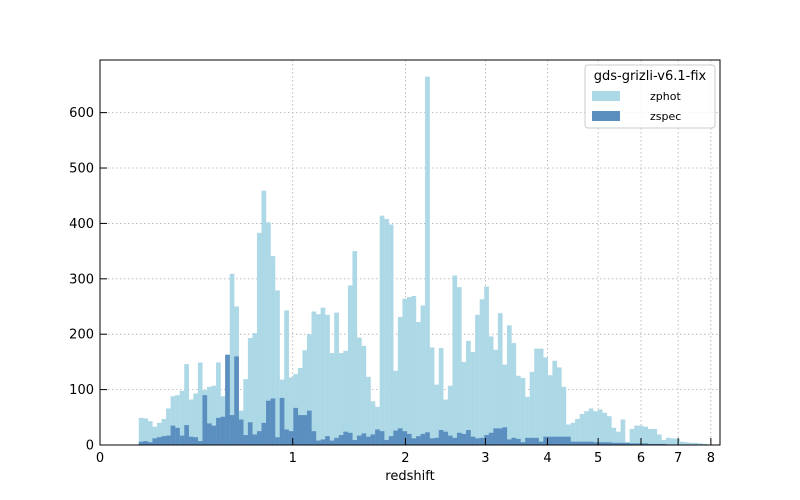  I want to click on legend-label-zspec: zspec, so click(665, 116).